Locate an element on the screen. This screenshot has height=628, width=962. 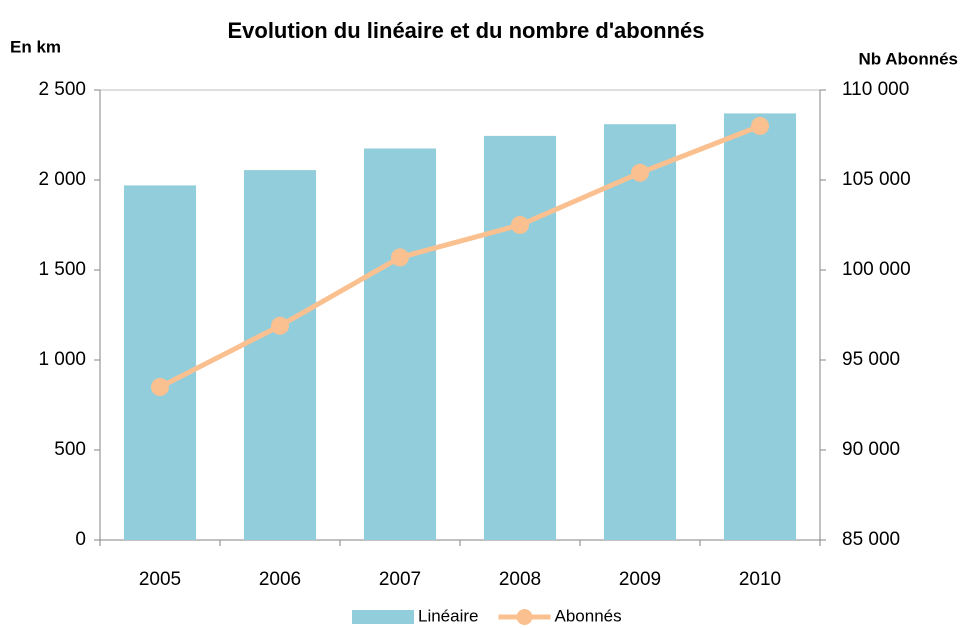
y2-axis-title: Nb Abonnés is located at coordinates (908, 58).